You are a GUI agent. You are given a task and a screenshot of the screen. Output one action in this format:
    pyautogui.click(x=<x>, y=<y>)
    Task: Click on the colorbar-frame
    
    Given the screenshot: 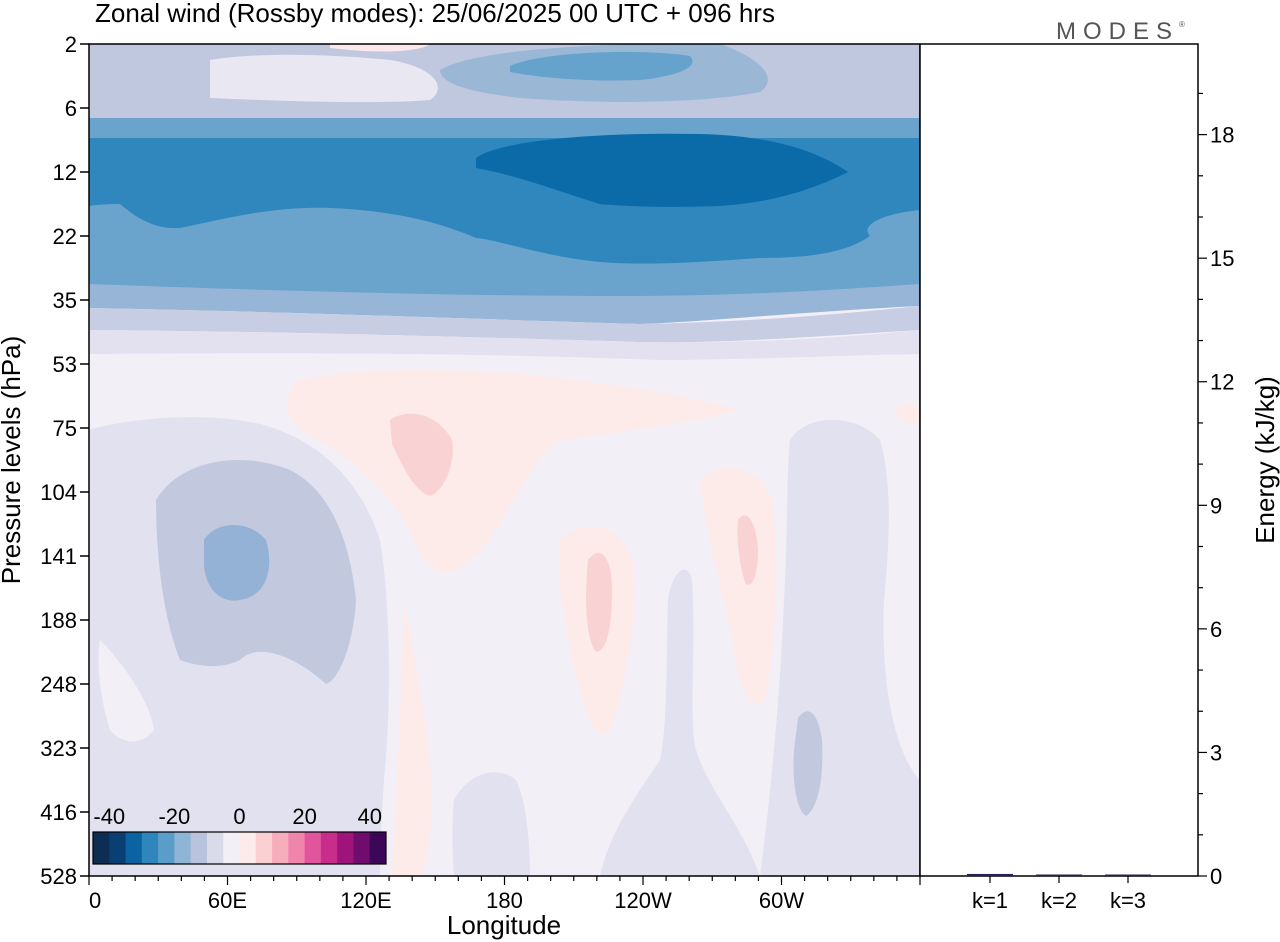 What is the action you would take?
    pyautogui.click(x=239, y=848)
    